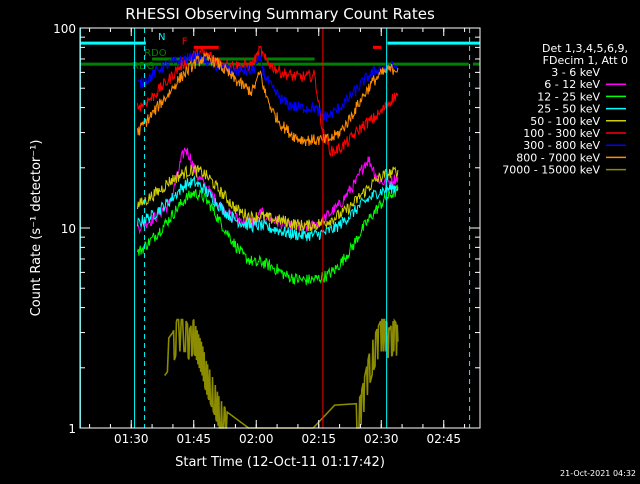 This screenshot has height=484, width=640. What do you see at coordinates (280, 462) in the screenshot?
I see `x-axis-label: Start Time (12-Oct-11 01:17:42)` at bounding box center [280, 462].